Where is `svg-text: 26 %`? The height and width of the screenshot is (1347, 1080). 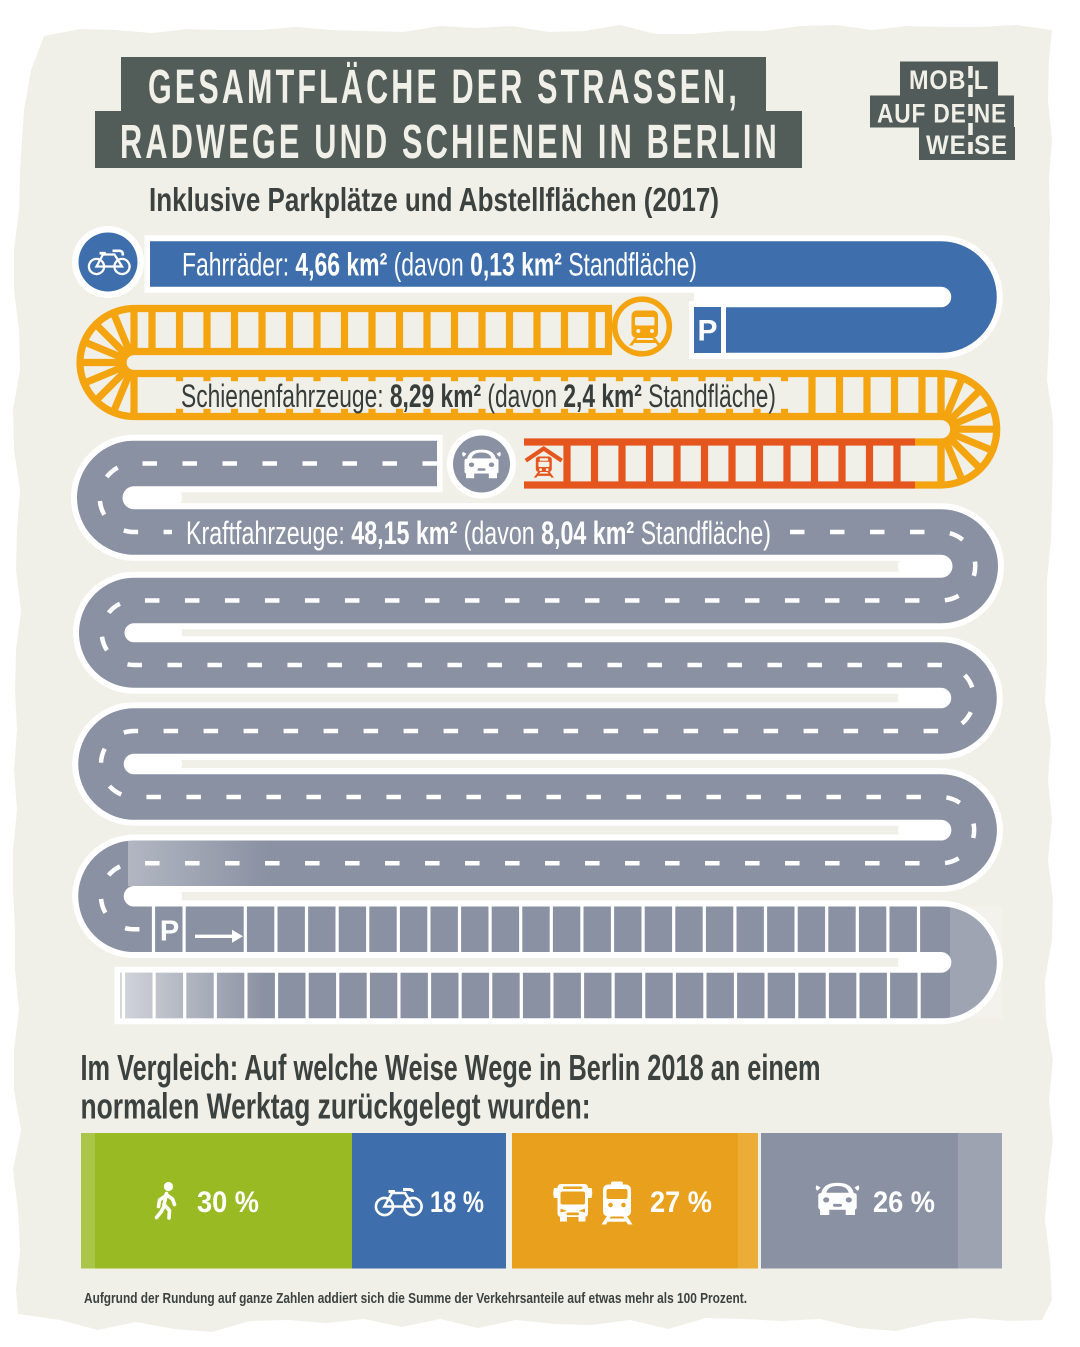
svg-text: 26 % is located at coordinates (904, 1202).